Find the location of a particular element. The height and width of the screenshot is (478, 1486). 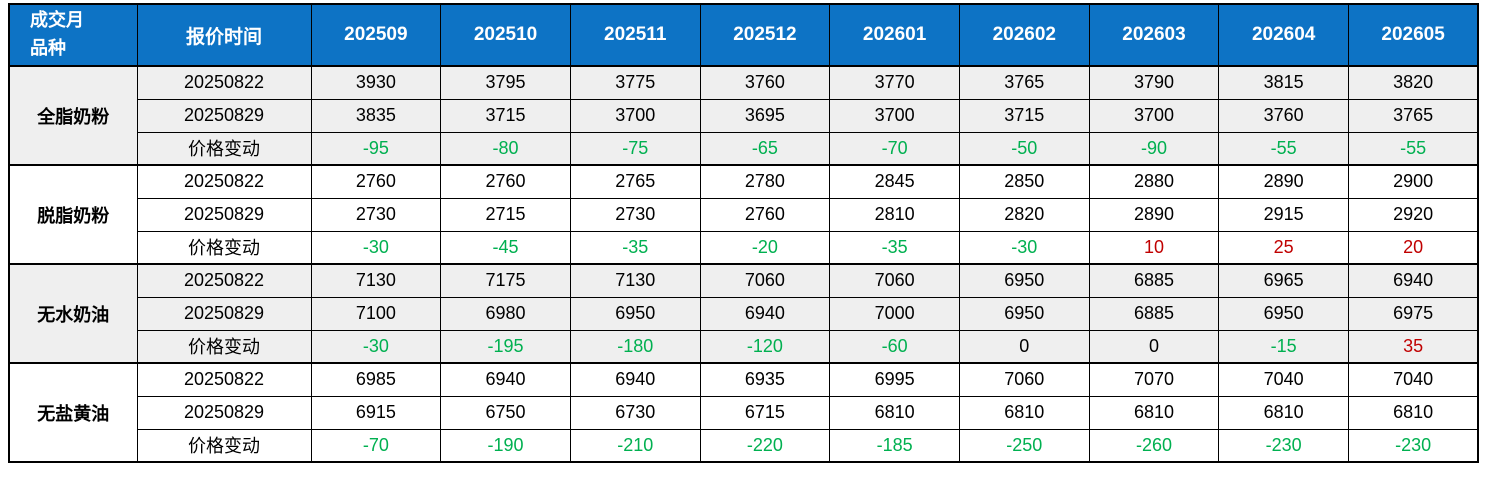

price-value: 3835 is located at coordinates (376, 115).